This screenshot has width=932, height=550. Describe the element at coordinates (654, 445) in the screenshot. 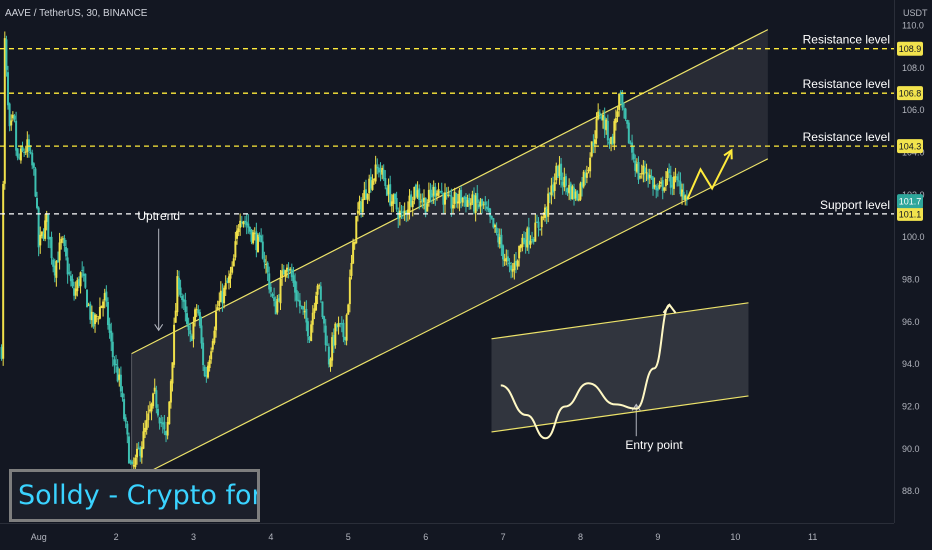

I see `entry-point-label: Entry point` at that location.